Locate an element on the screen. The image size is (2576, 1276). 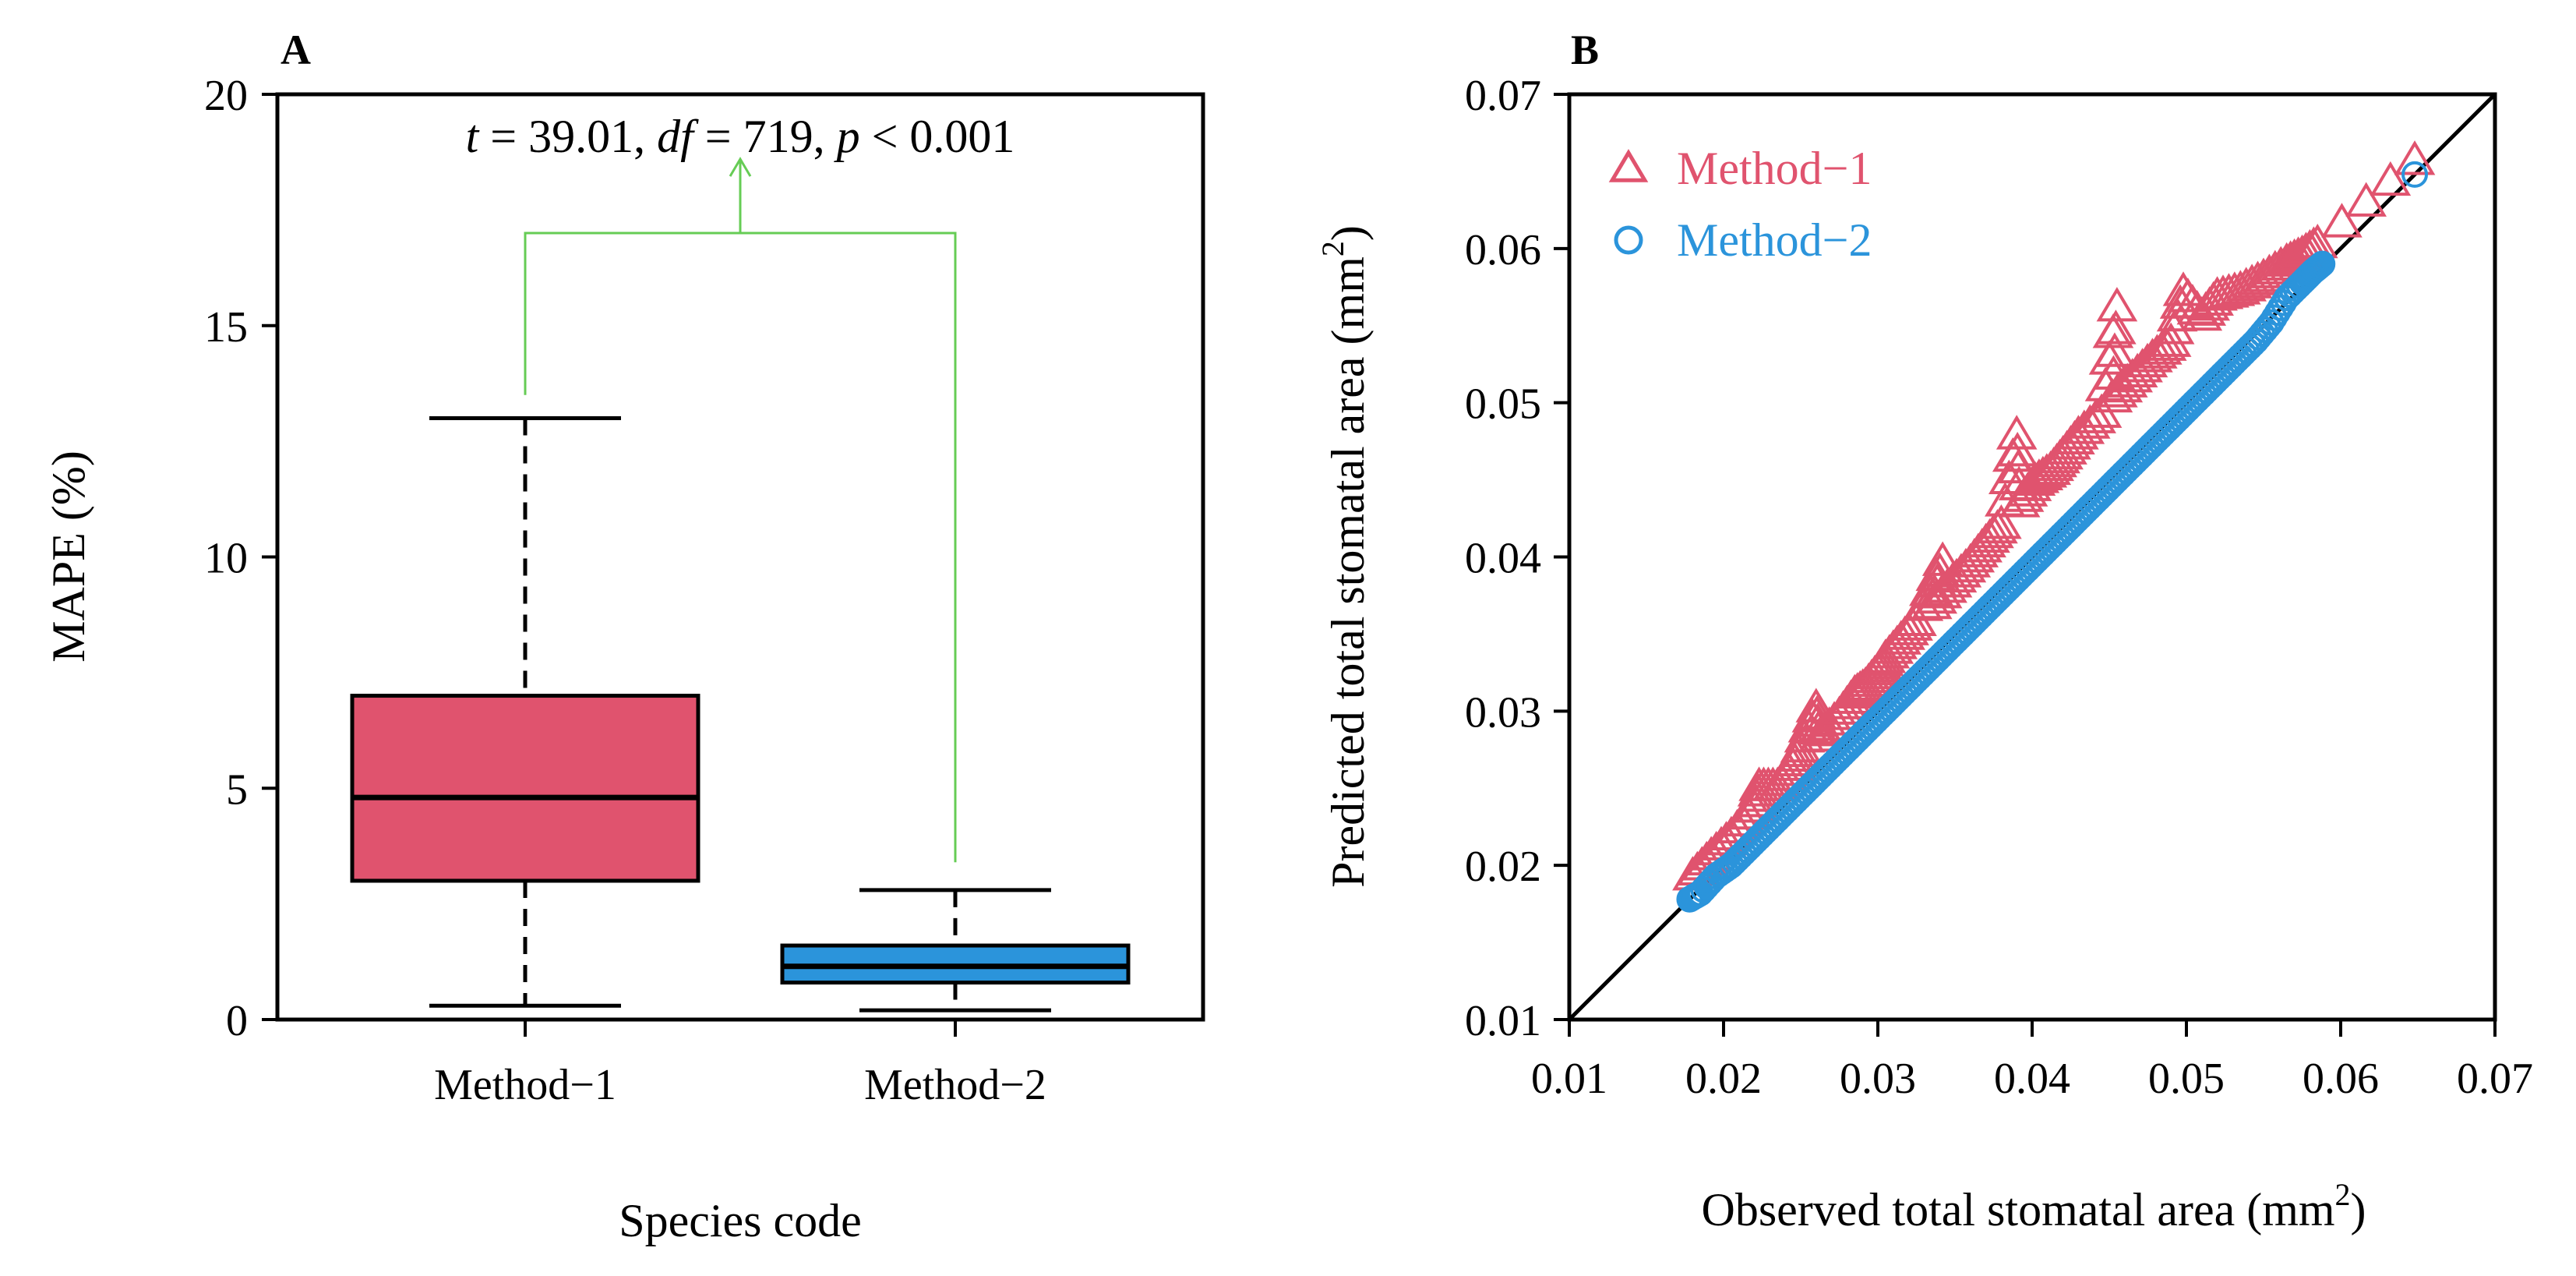
y-tick-label: 0 is located at coordinates (237, 1021).